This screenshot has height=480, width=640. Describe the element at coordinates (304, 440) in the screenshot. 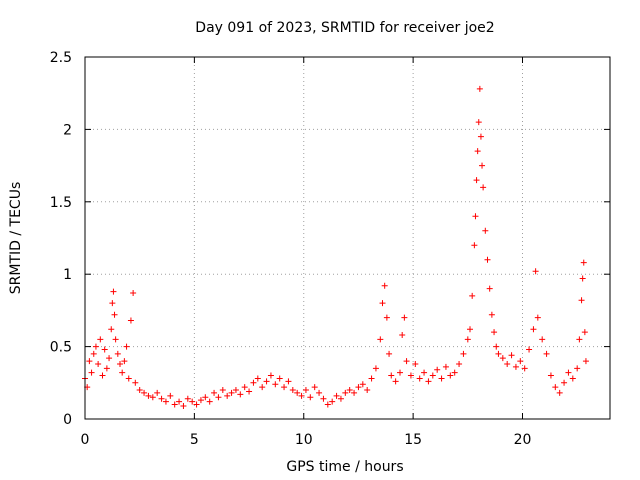

I see `x-tick-label: 10` at that location.